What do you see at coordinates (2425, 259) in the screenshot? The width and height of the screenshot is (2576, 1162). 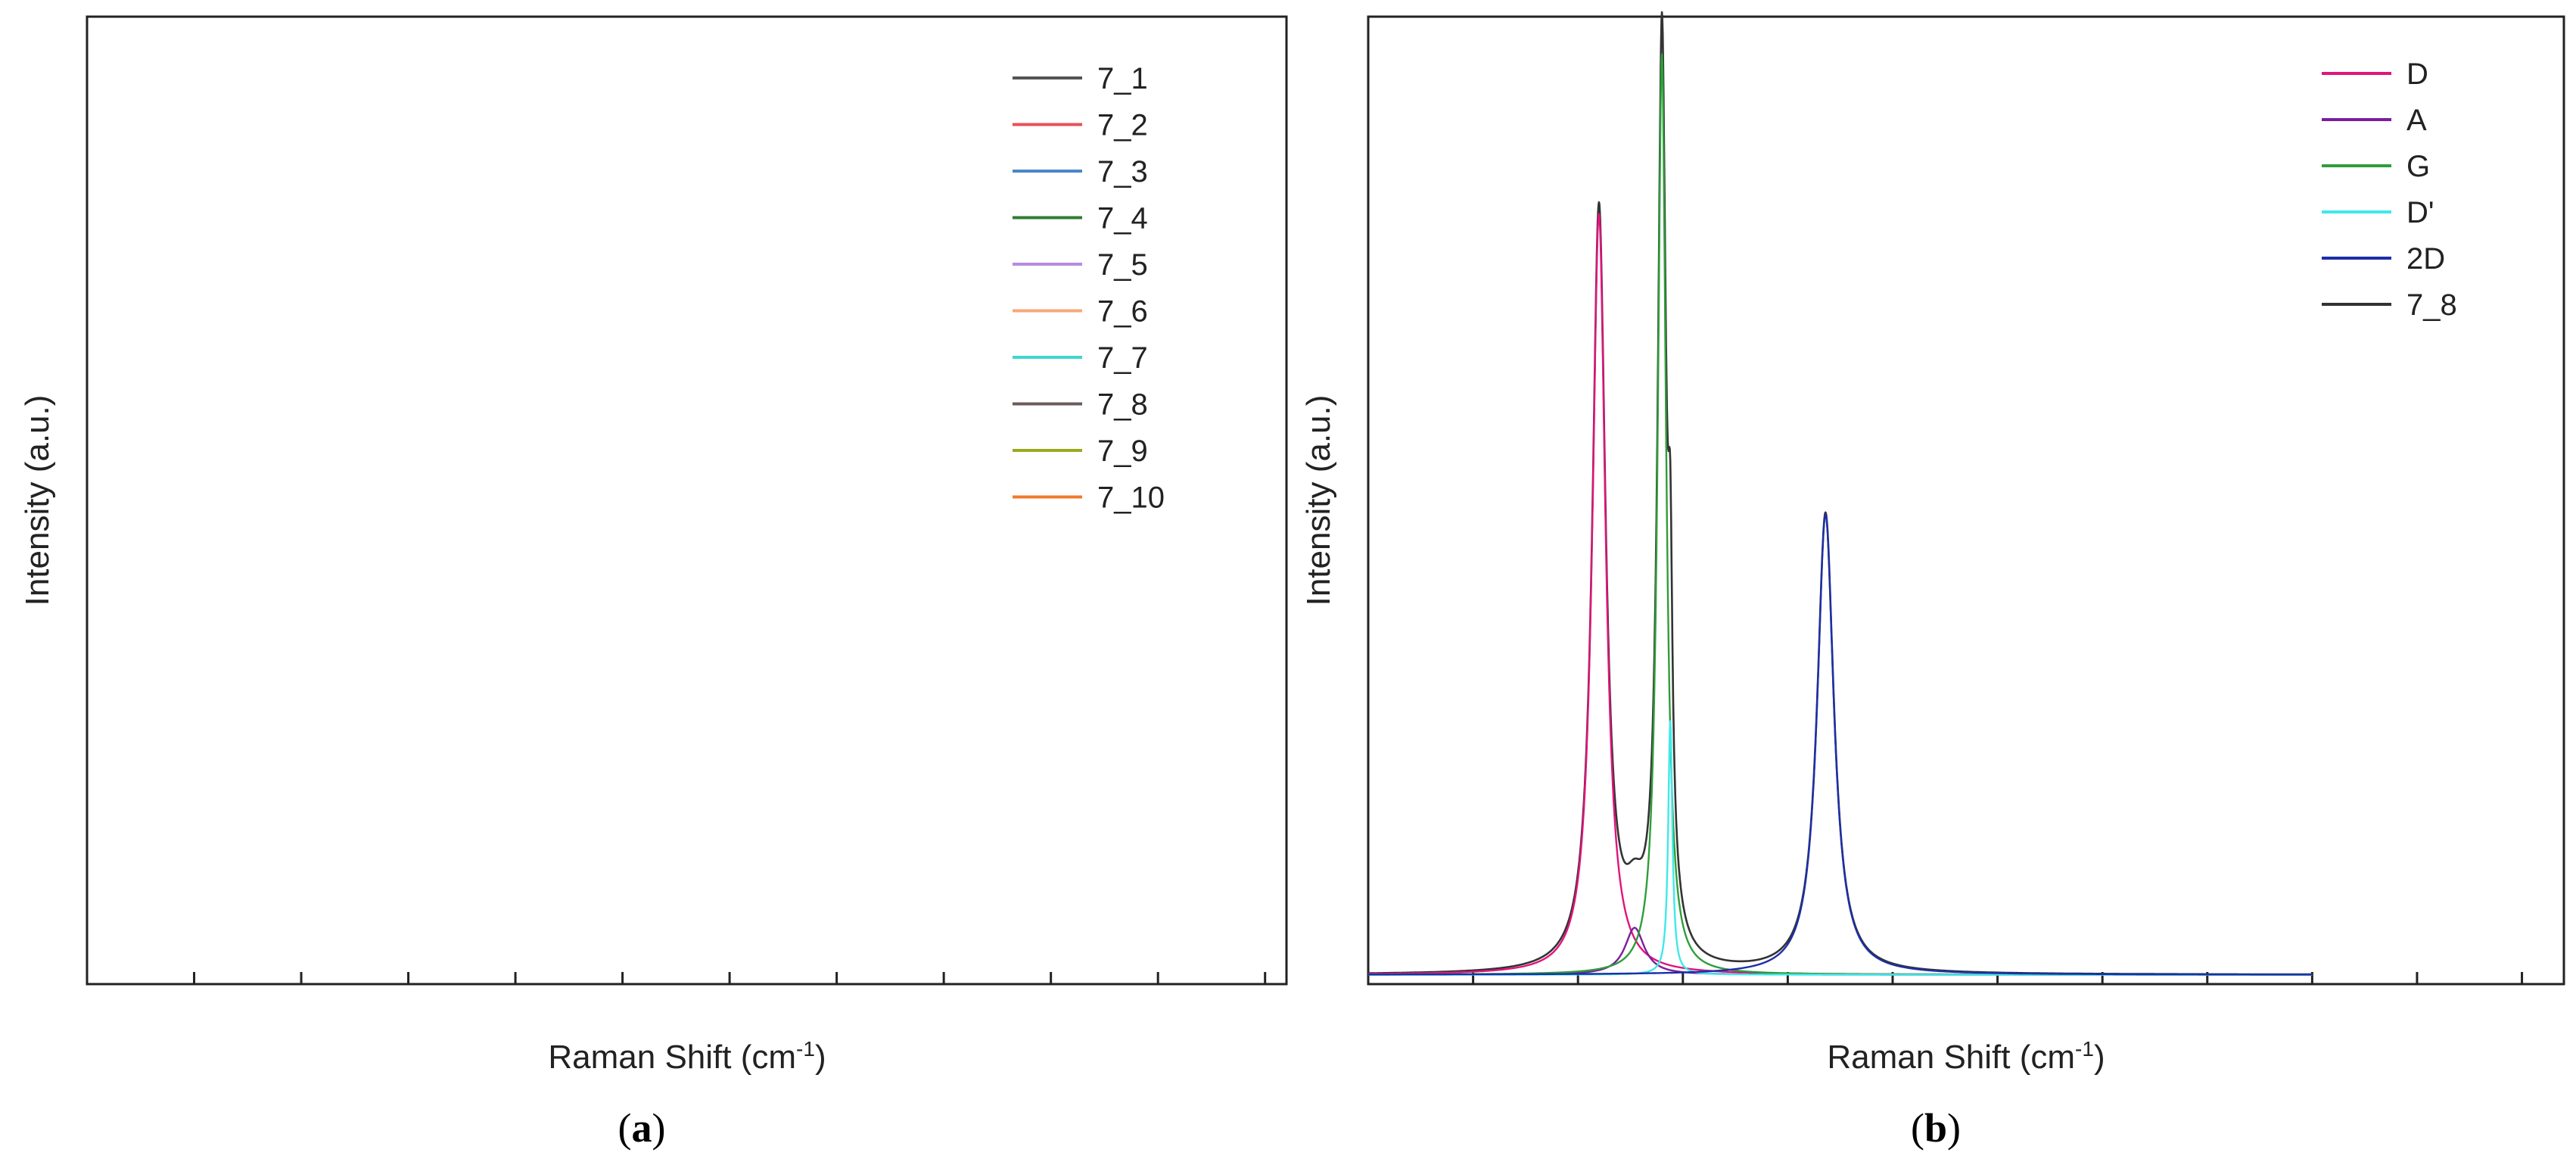 I see `panel-b-legend-label-2d: 2D` at bounding box center [2425, 259].